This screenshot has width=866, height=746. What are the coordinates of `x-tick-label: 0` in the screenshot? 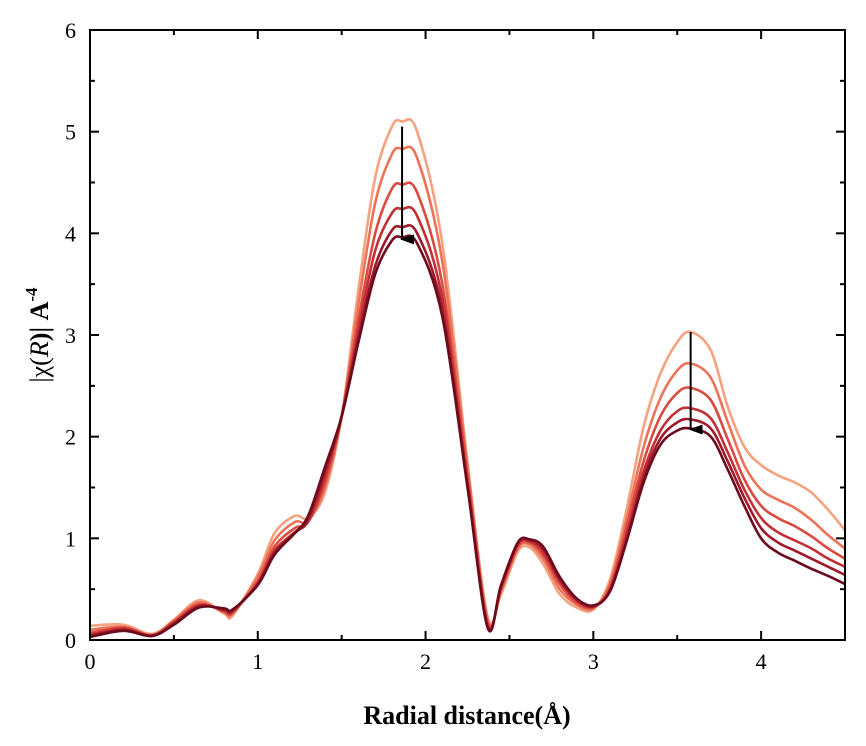 It's located at (90, 661).